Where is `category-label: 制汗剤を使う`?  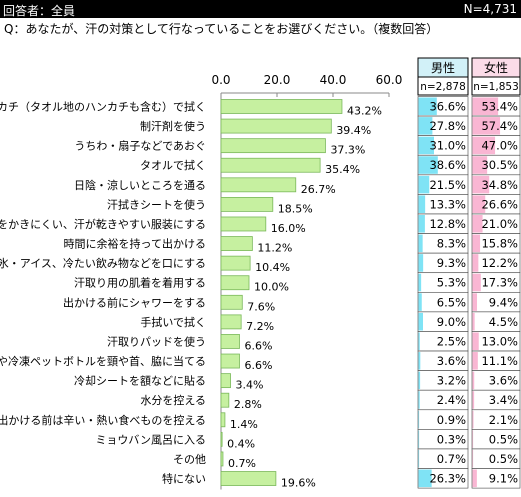
category-label: 制汗剤を使う is located at coordinates (173, 126).